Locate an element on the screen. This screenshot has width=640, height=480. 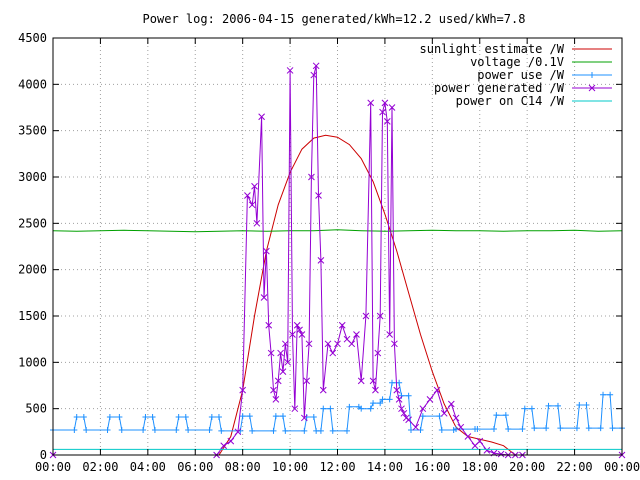
legend-marker is located at coordinates (592, 88).